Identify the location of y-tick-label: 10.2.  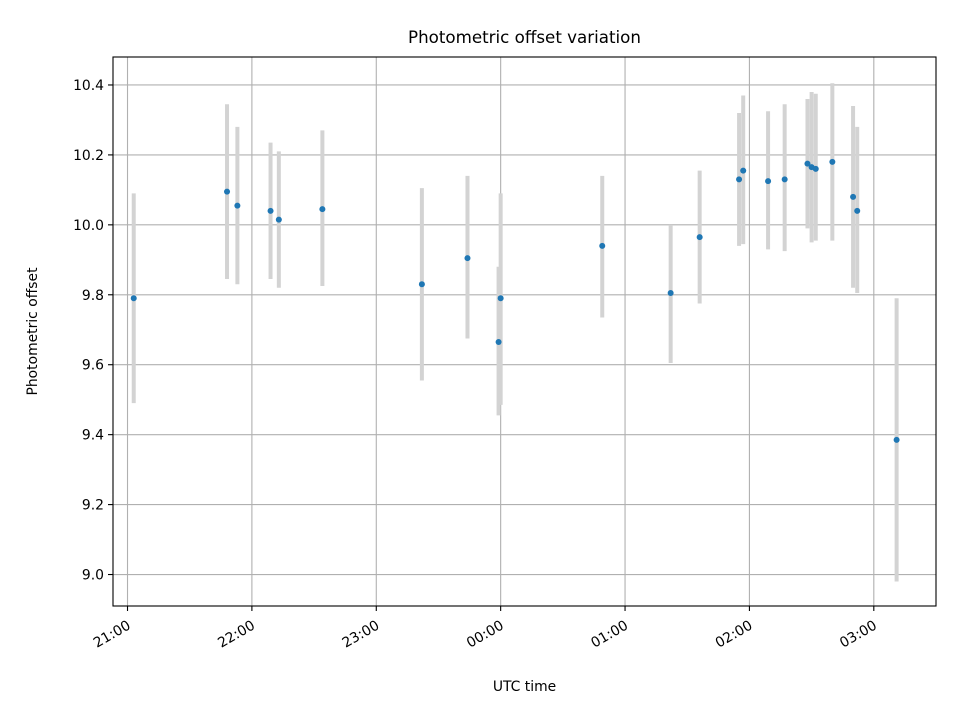
(88, 156).